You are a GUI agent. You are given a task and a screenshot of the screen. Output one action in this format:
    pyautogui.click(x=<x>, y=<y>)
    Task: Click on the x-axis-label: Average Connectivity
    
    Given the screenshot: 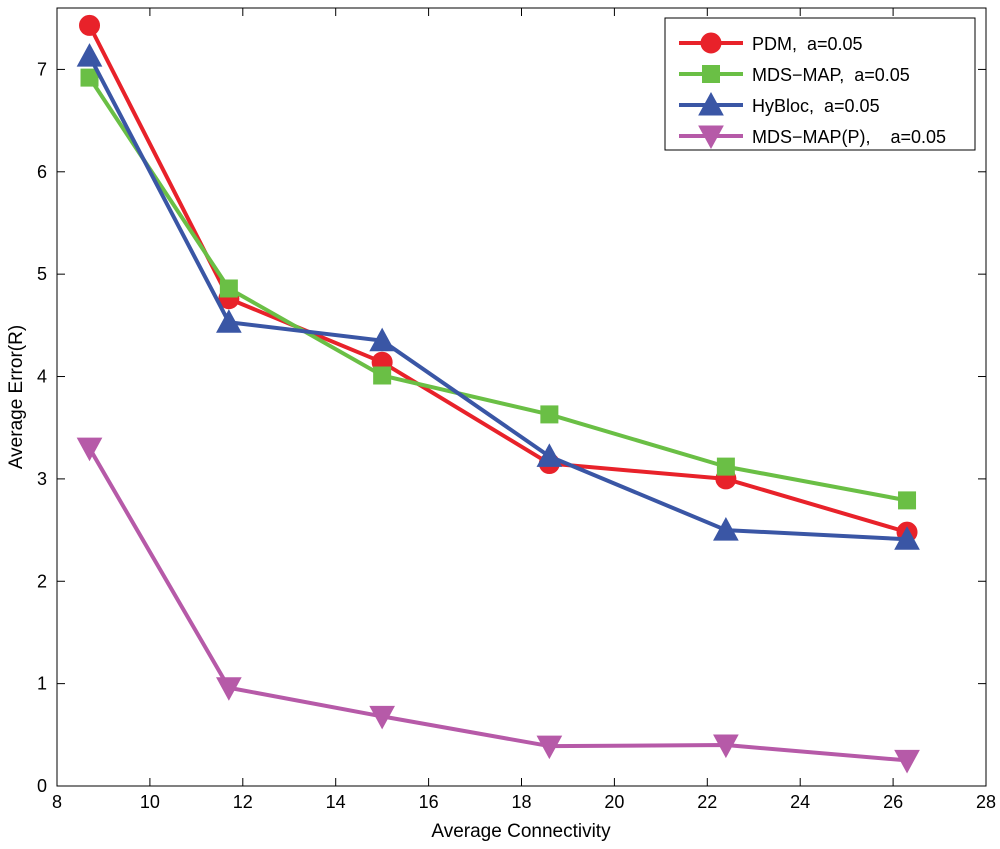 What is the action you would take?
    pyautogui.click(x=521, y=831)
    